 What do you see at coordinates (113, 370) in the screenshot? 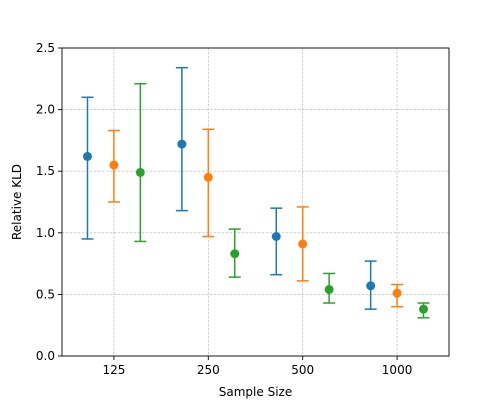
I see `x-tick-label: 125` at bounding box center [113, 370].